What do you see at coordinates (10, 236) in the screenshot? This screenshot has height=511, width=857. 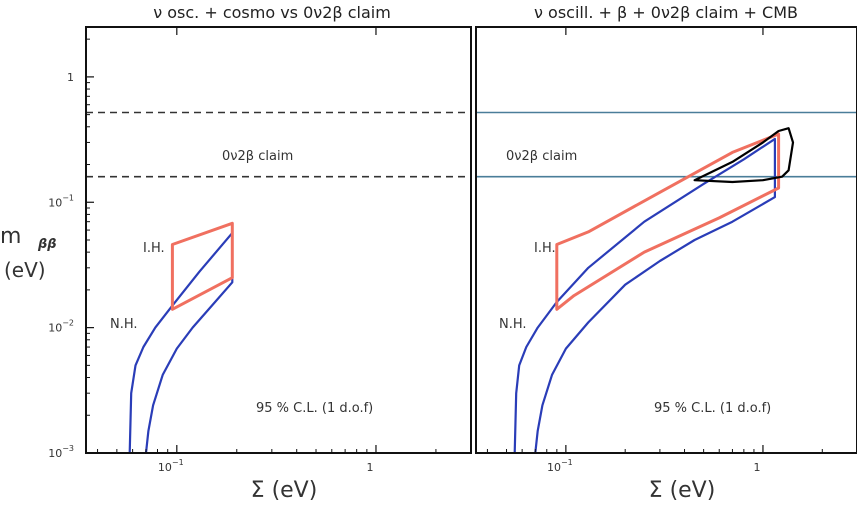 I see `y-axis-label-main: m` at bounding box center [10, 236].